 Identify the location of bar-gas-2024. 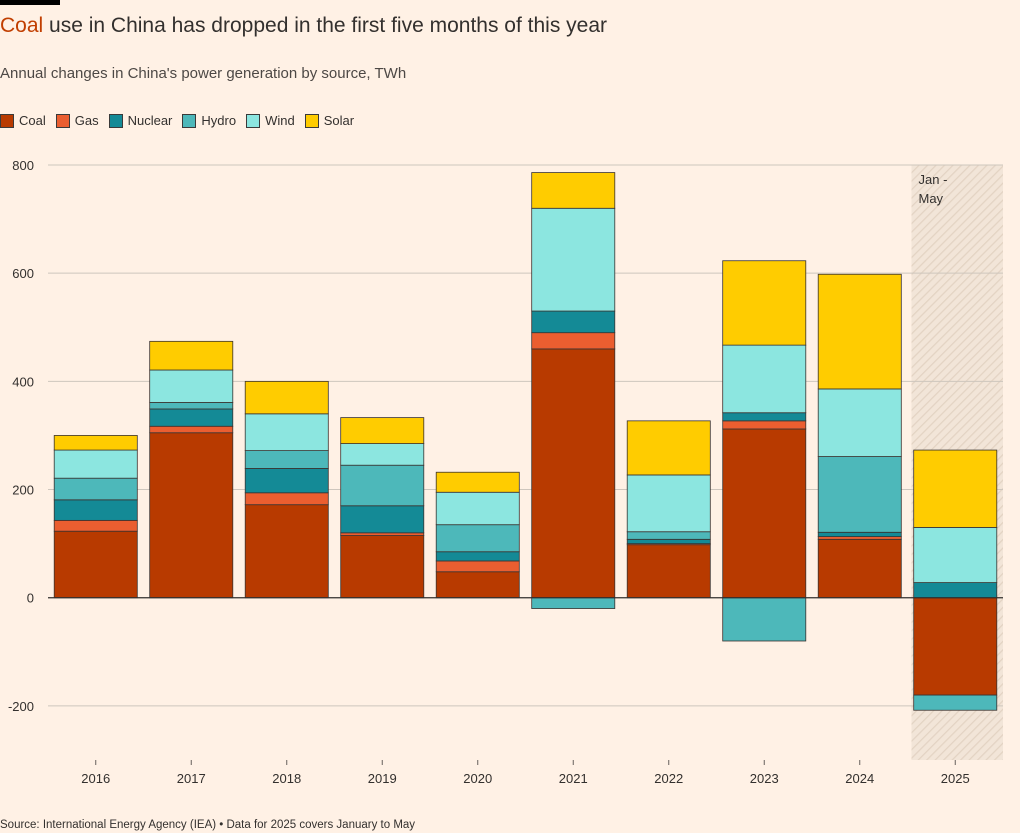
(859, 538).